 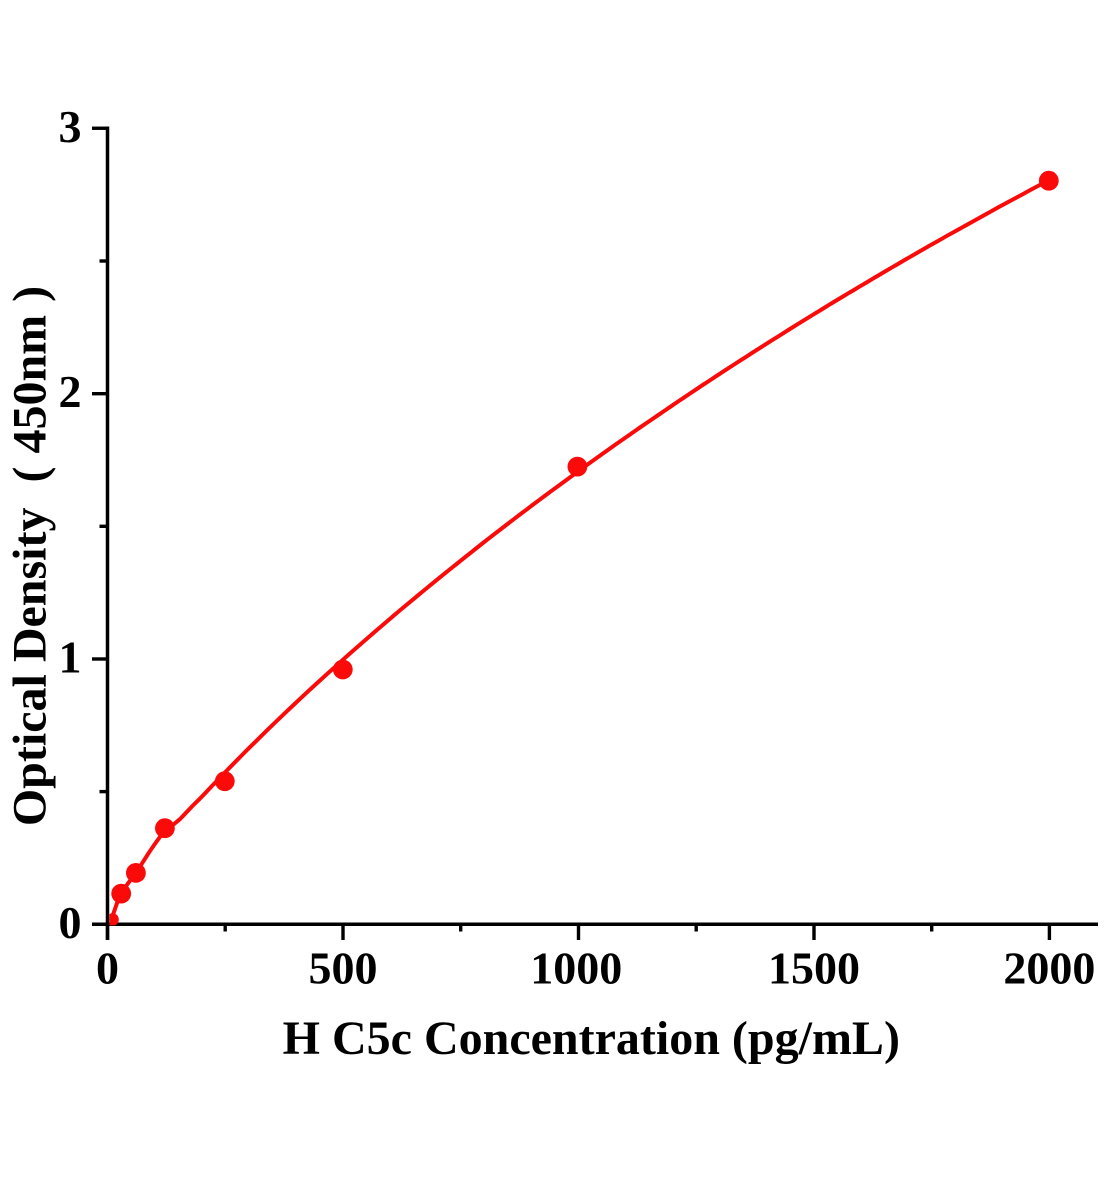 What do you see at coordinates (1049, 968) in the screenshot?
I see `svg-text: 2000` at bounding box center [1049, 968].